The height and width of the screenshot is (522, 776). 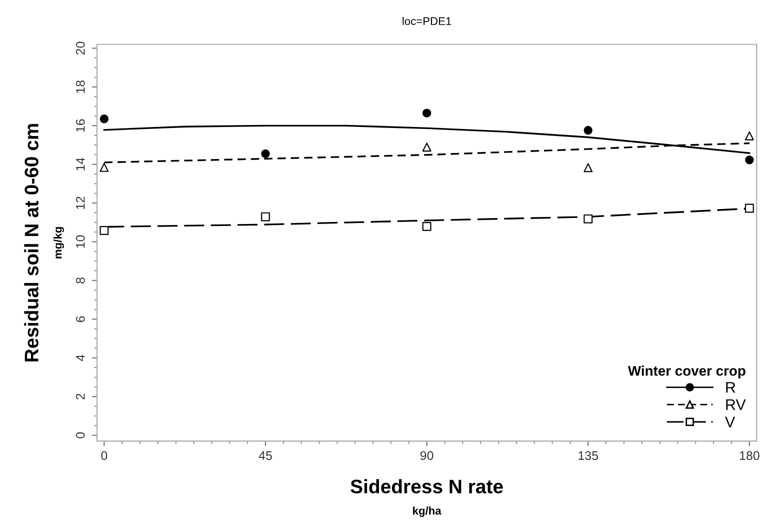 What do you see at coordinates (80, 241) in the screenshot?
I see `y-tick-label: 10` at bounding box center [80, 241].